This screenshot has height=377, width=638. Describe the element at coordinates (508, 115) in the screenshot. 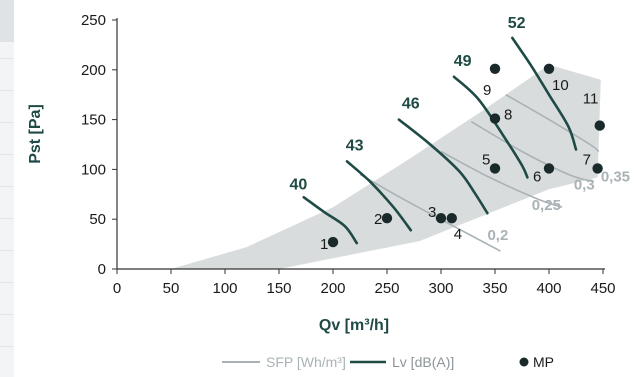

I see `measurement-point-label: 8` at that location.